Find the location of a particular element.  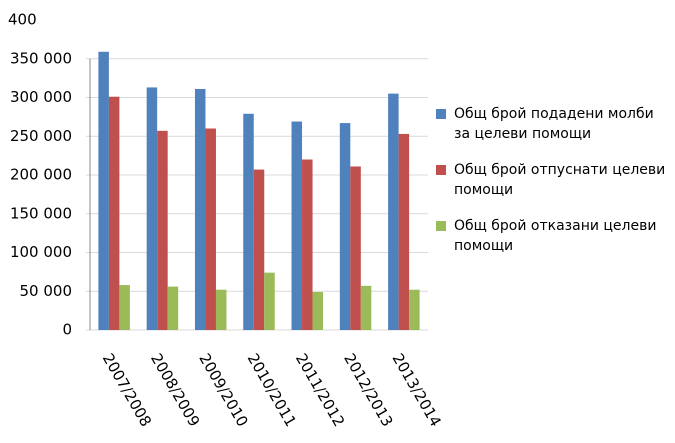

x-tick-label: 2011/2012 is located at coordinates (320, 389).